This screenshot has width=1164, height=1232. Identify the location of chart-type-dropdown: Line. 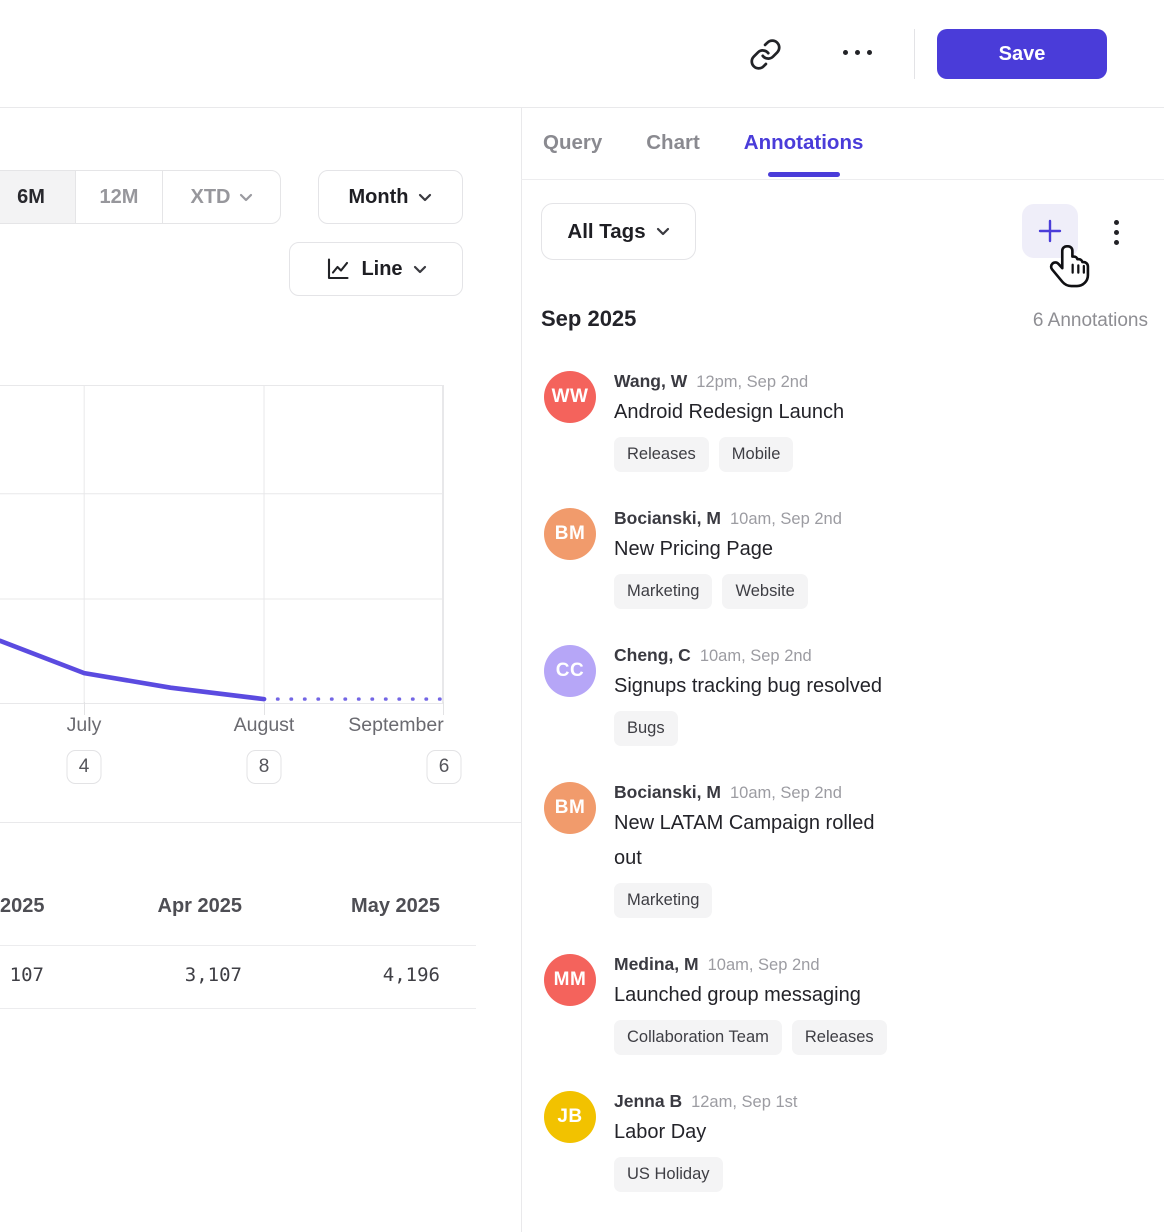
(376, 269).